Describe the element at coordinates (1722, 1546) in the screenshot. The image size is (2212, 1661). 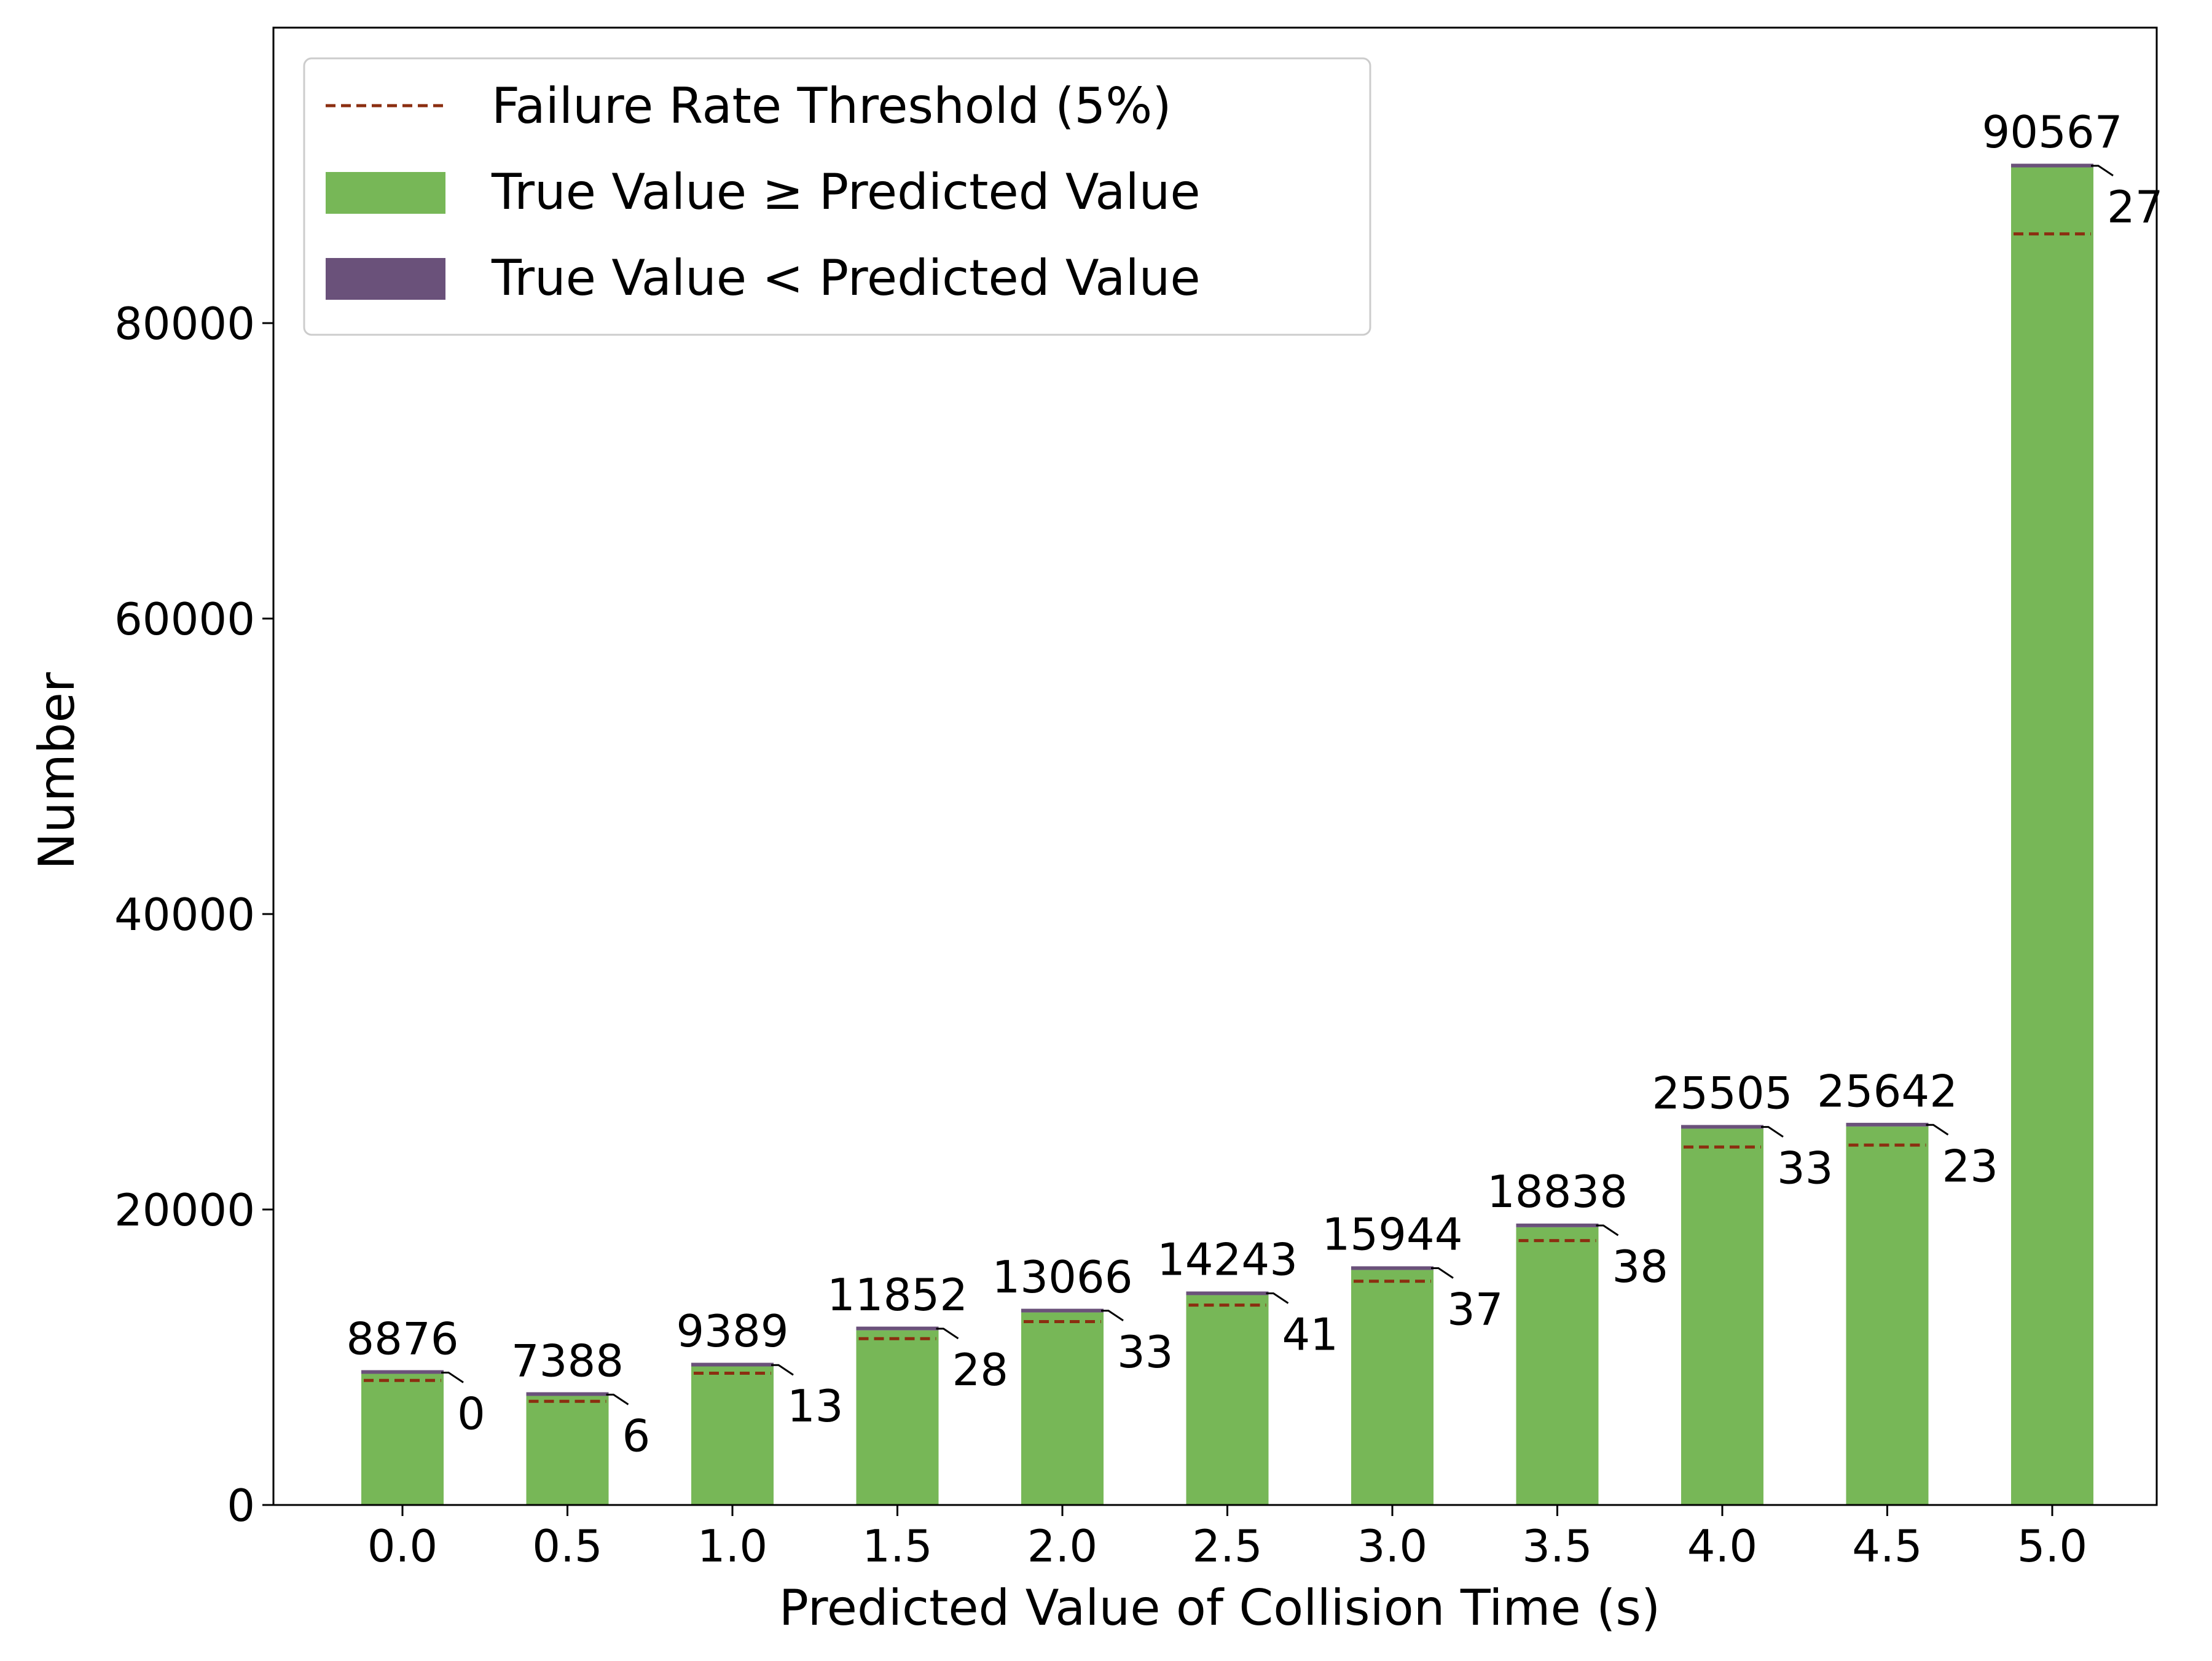
I see `x-tick-label-8: 4.0` at that location.